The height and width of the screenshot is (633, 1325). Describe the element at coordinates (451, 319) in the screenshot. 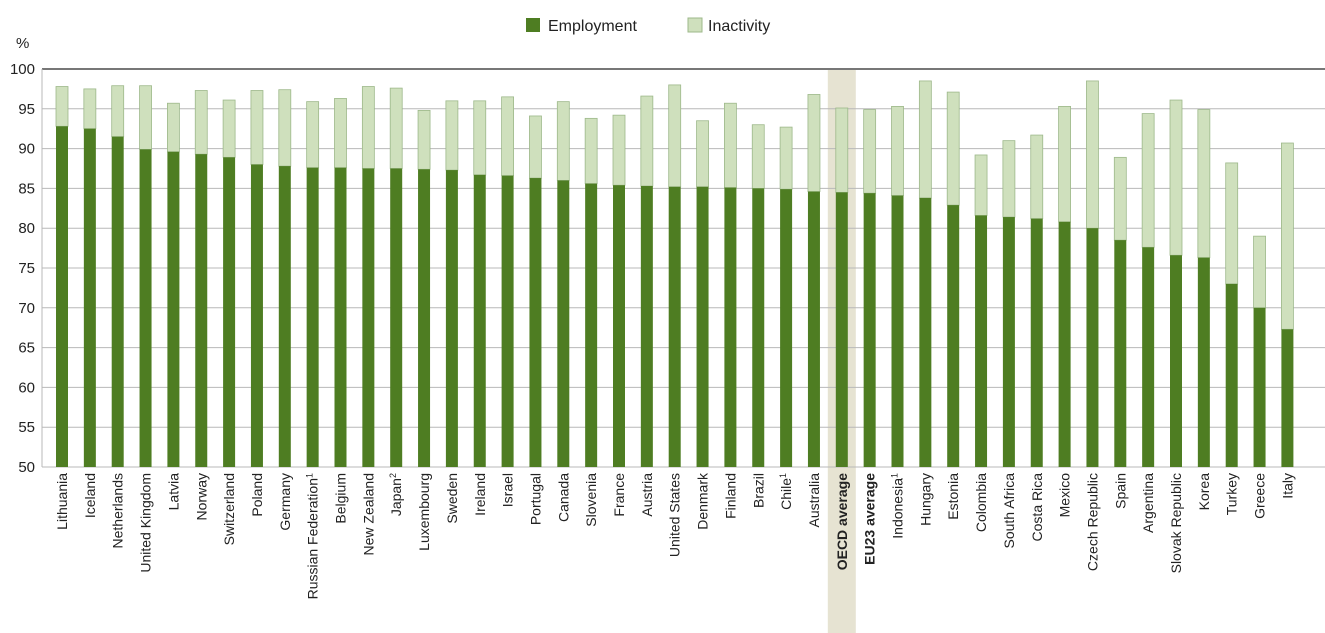

I see `bar-employment-sweden` at that location.